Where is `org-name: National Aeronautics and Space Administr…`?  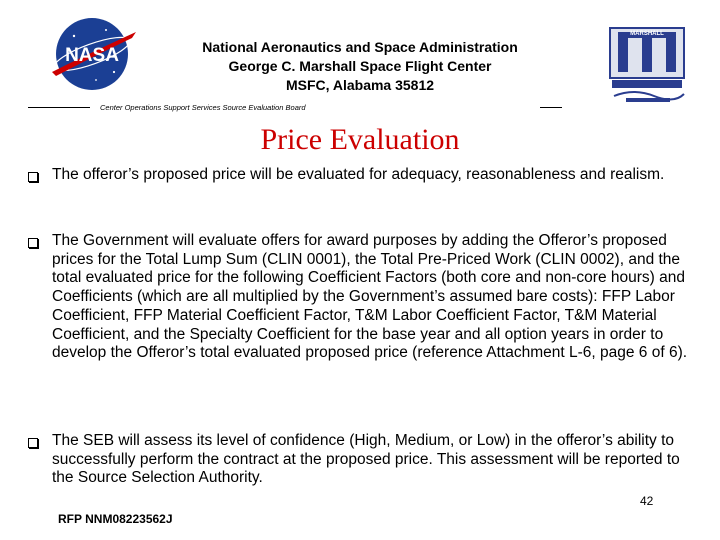 org-name: National Aeronautics and Space Administr… is located at coordinates (360, 47).